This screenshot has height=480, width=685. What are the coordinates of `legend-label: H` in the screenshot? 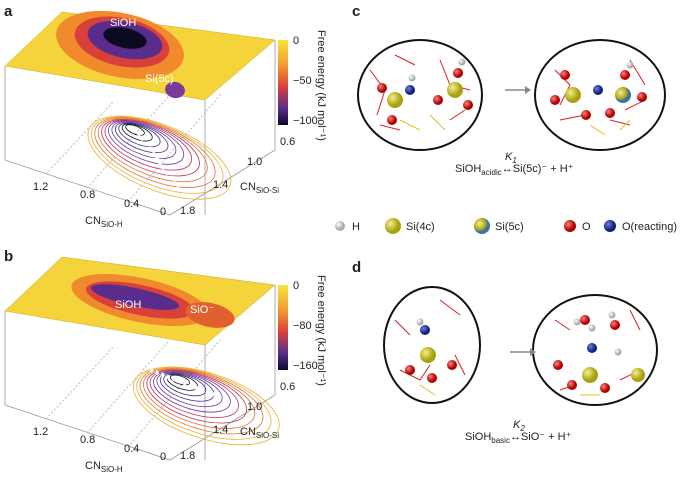 It's located at (356, 227).